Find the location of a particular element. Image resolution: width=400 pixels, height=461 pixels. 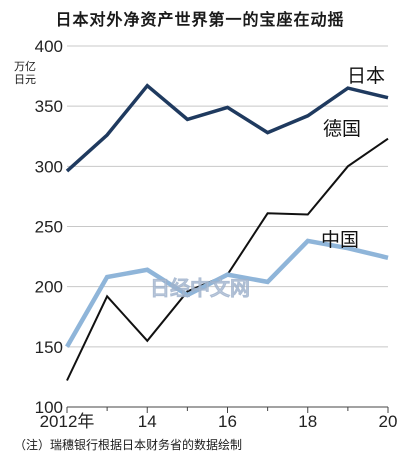

y-tick-label: 250 is located at coordinates (49, 227).